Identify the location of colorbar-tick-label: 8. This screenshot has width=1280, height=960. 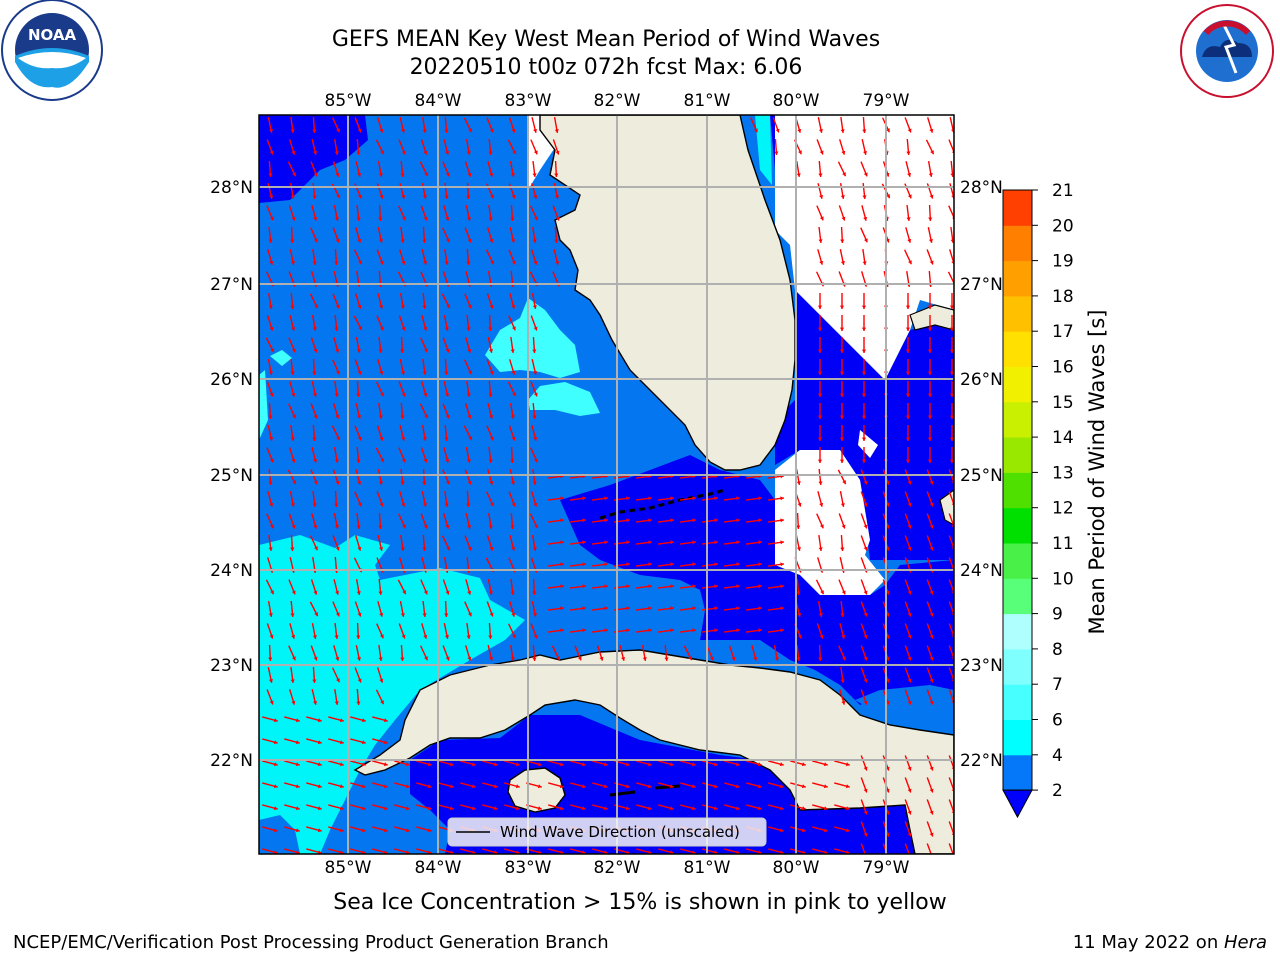
(1057, 650).